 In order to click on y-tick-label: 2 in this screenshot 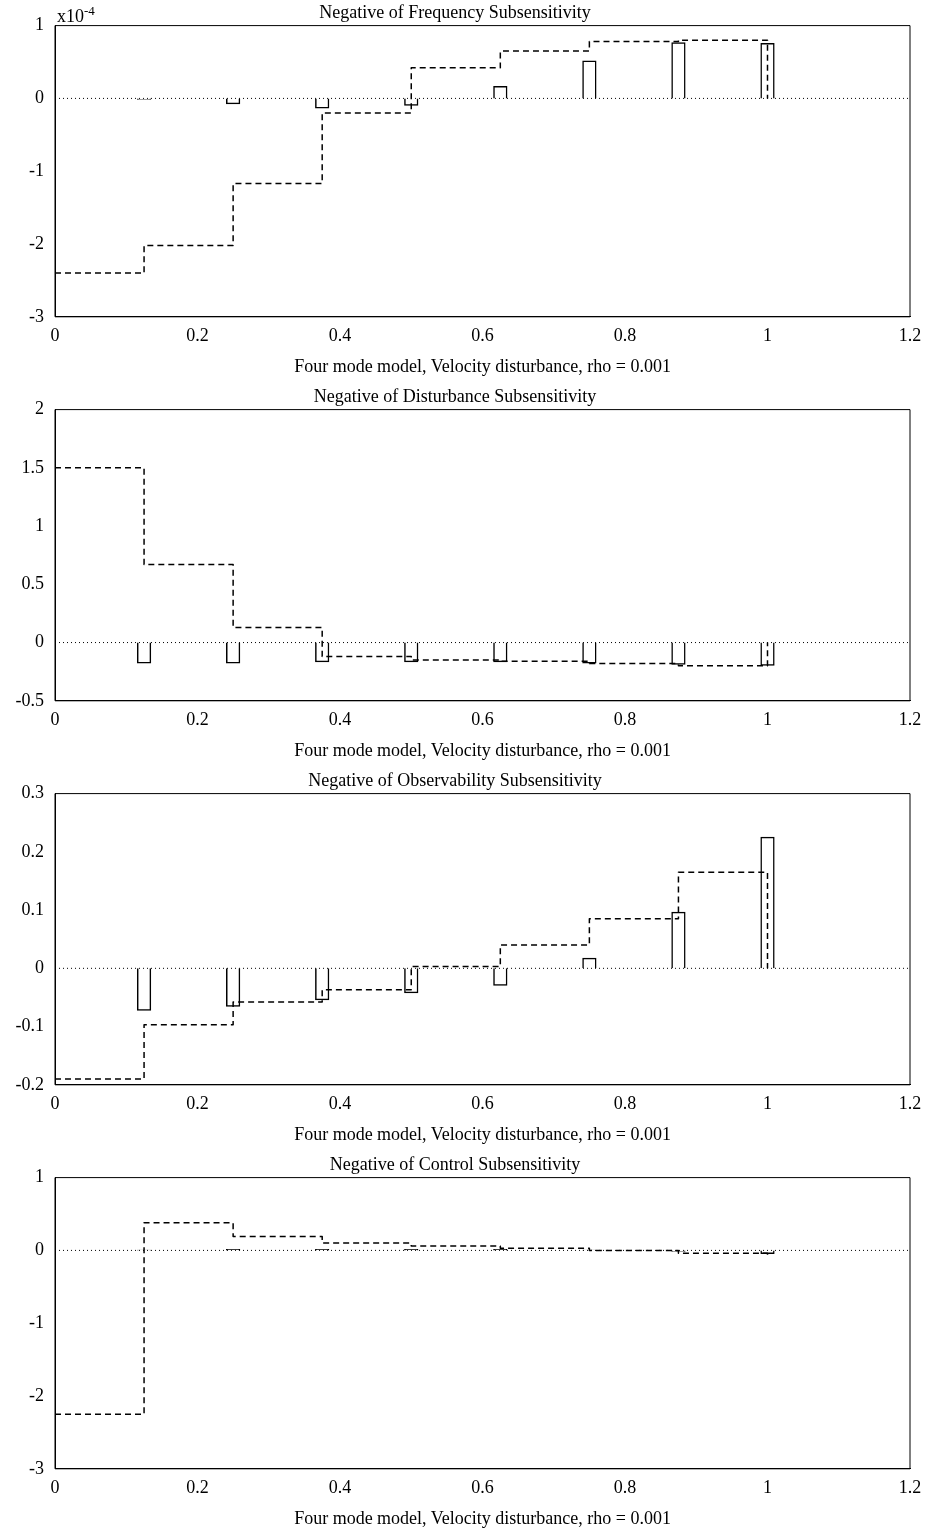, I will do `click(39, 408)`.